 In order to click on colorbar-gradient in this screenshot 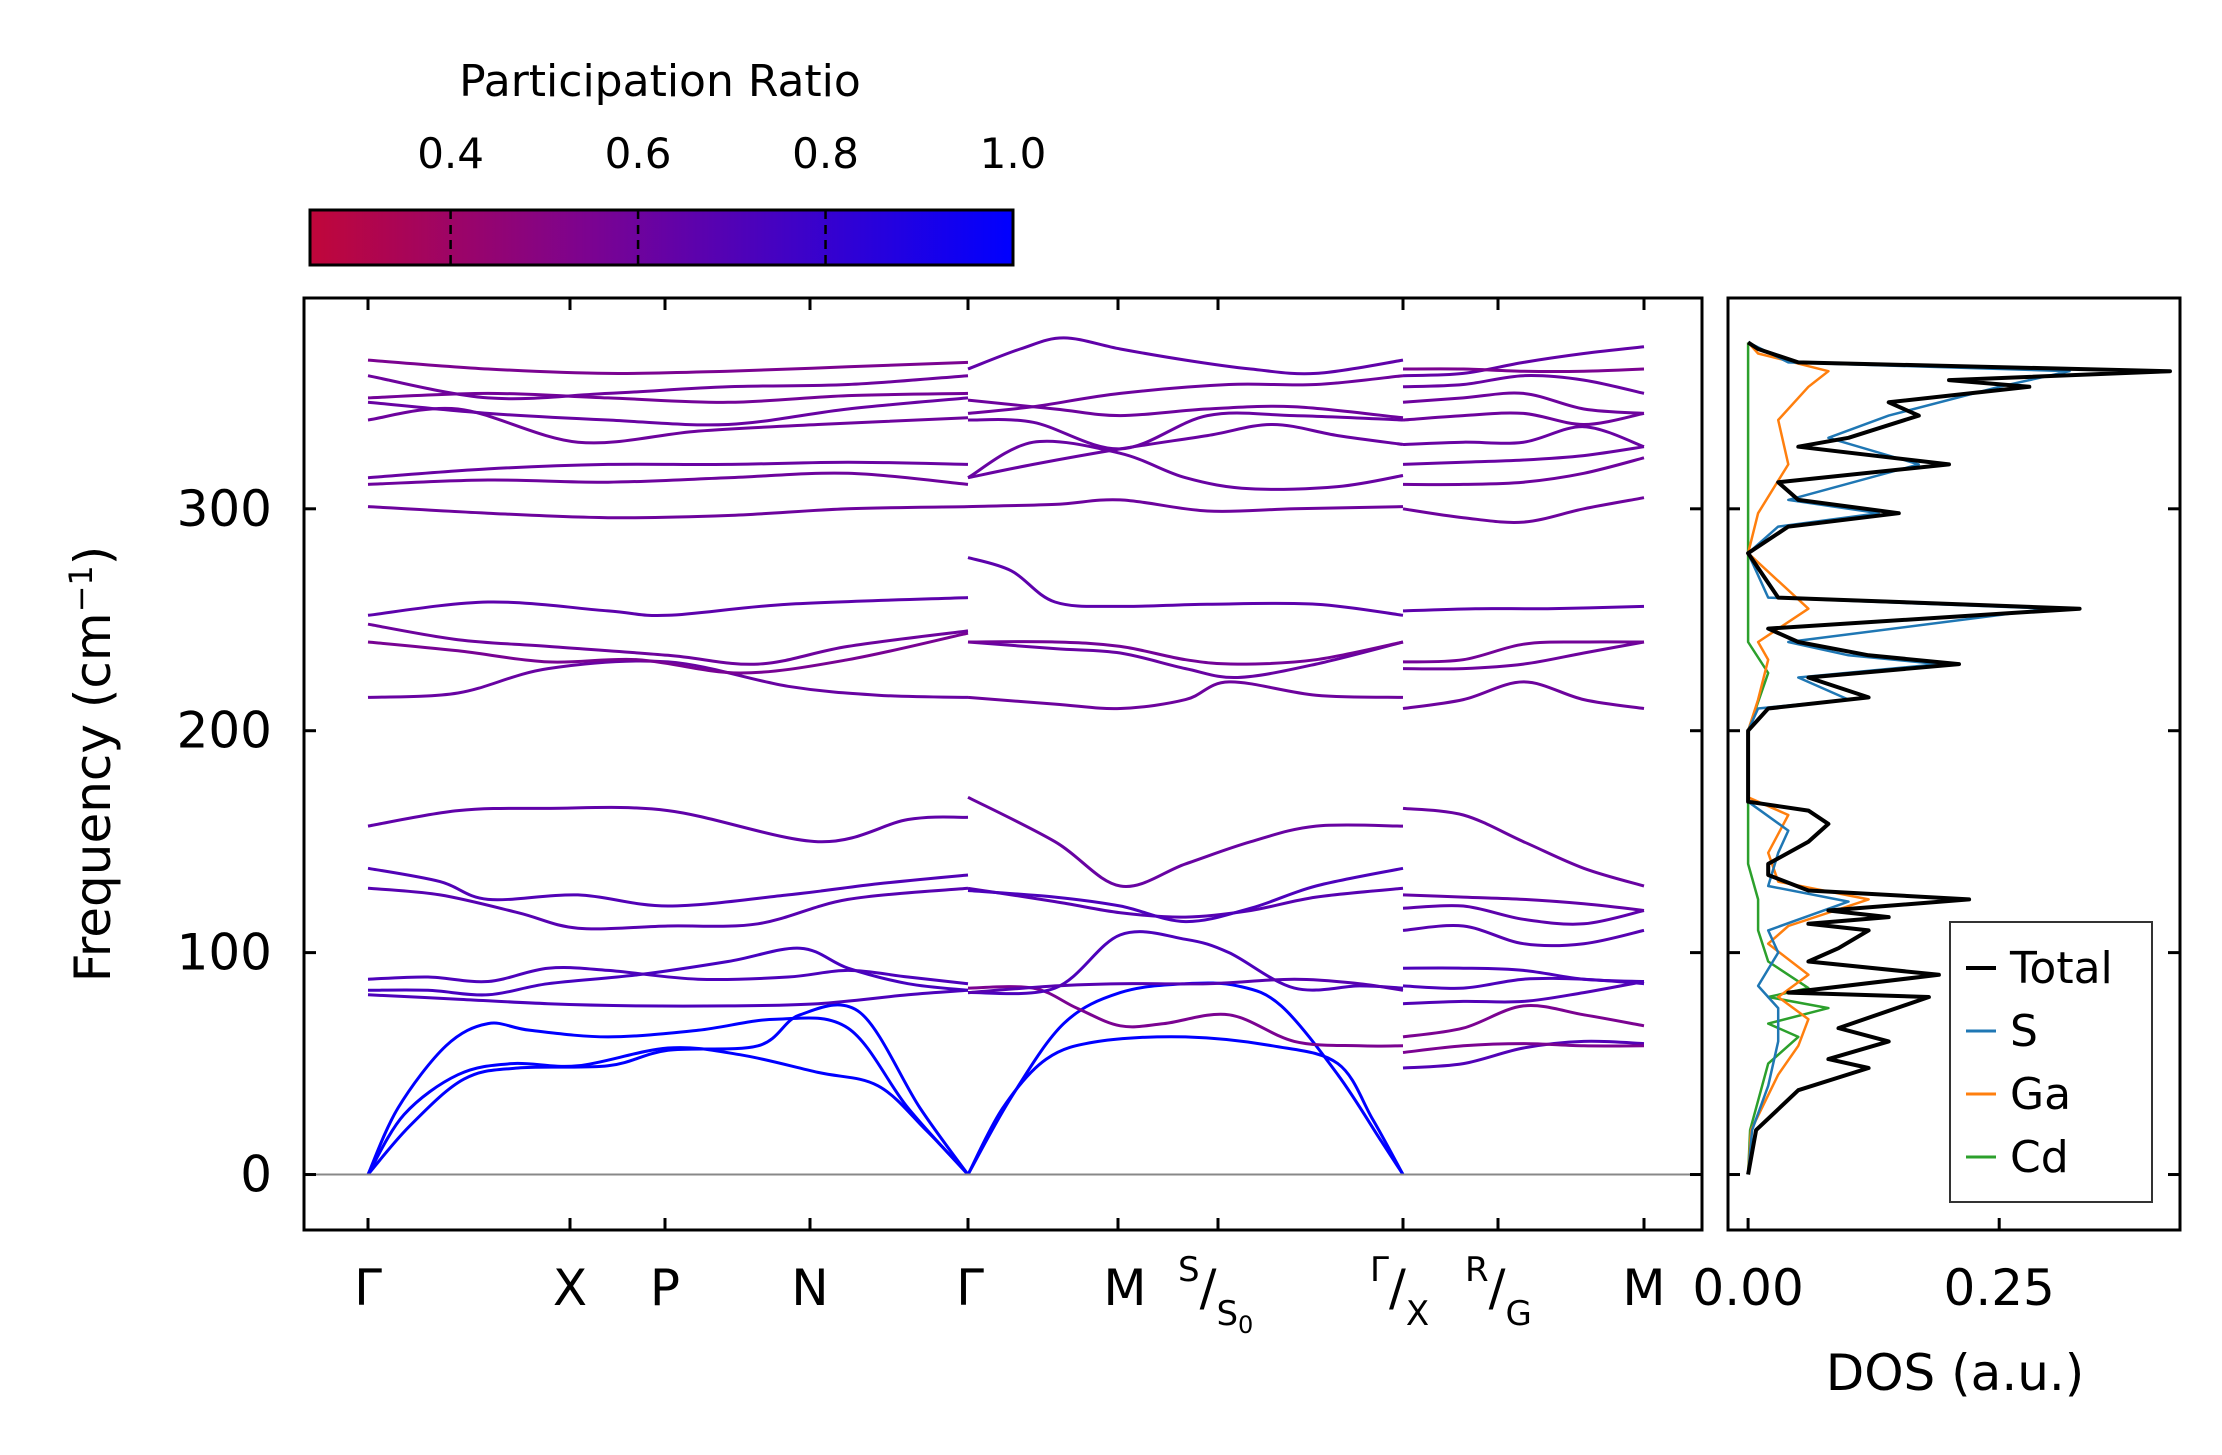, I will do `click(661, 237)`.